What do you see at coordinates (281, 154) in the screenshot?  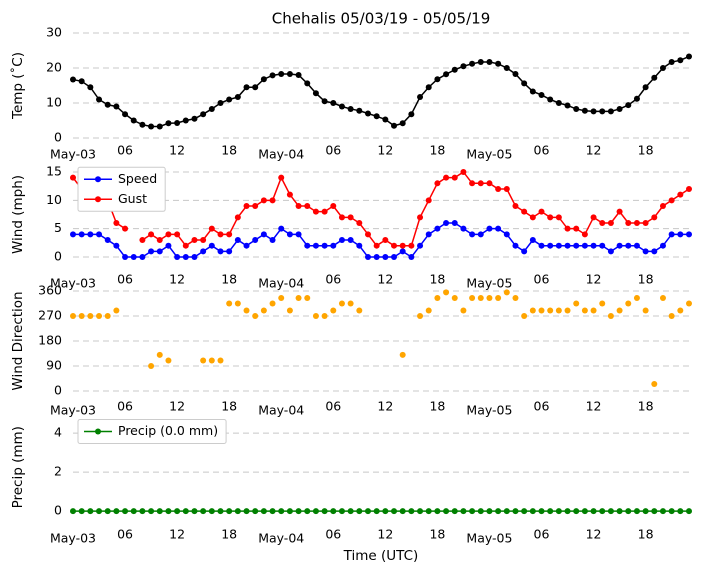 I see `x-tick-label: May-04` at bounding box center [281, 154].